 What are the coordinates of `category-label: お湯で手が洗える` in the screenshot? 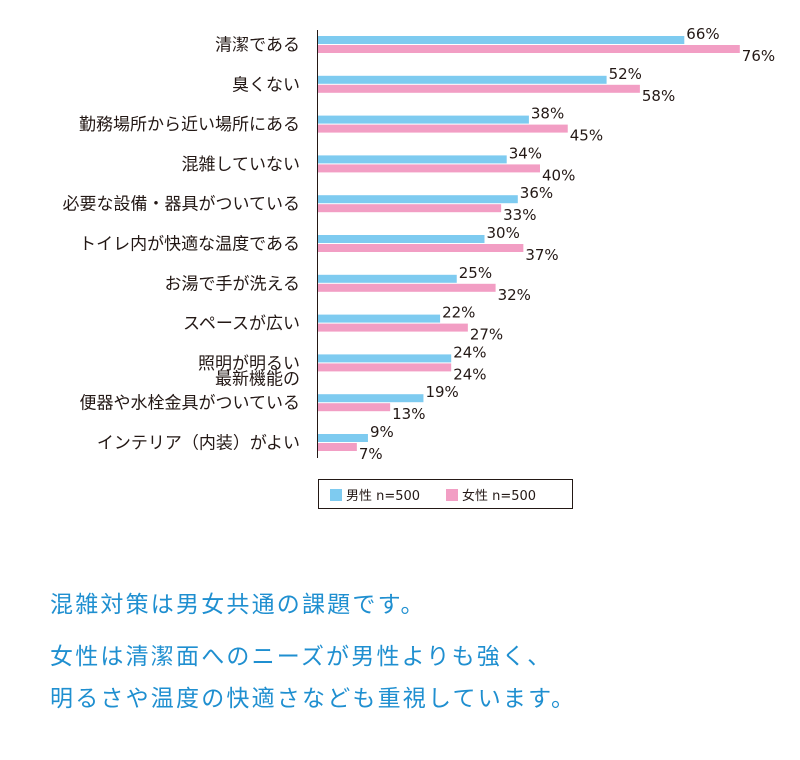 It's located at (233, 284).